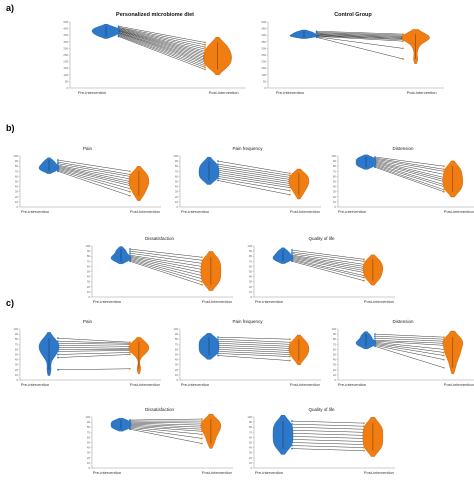 The image size is (474, 482). Describe the element at coordinates (65, 42) in the screenshot. I see `y-tick-label: 350` at that location.